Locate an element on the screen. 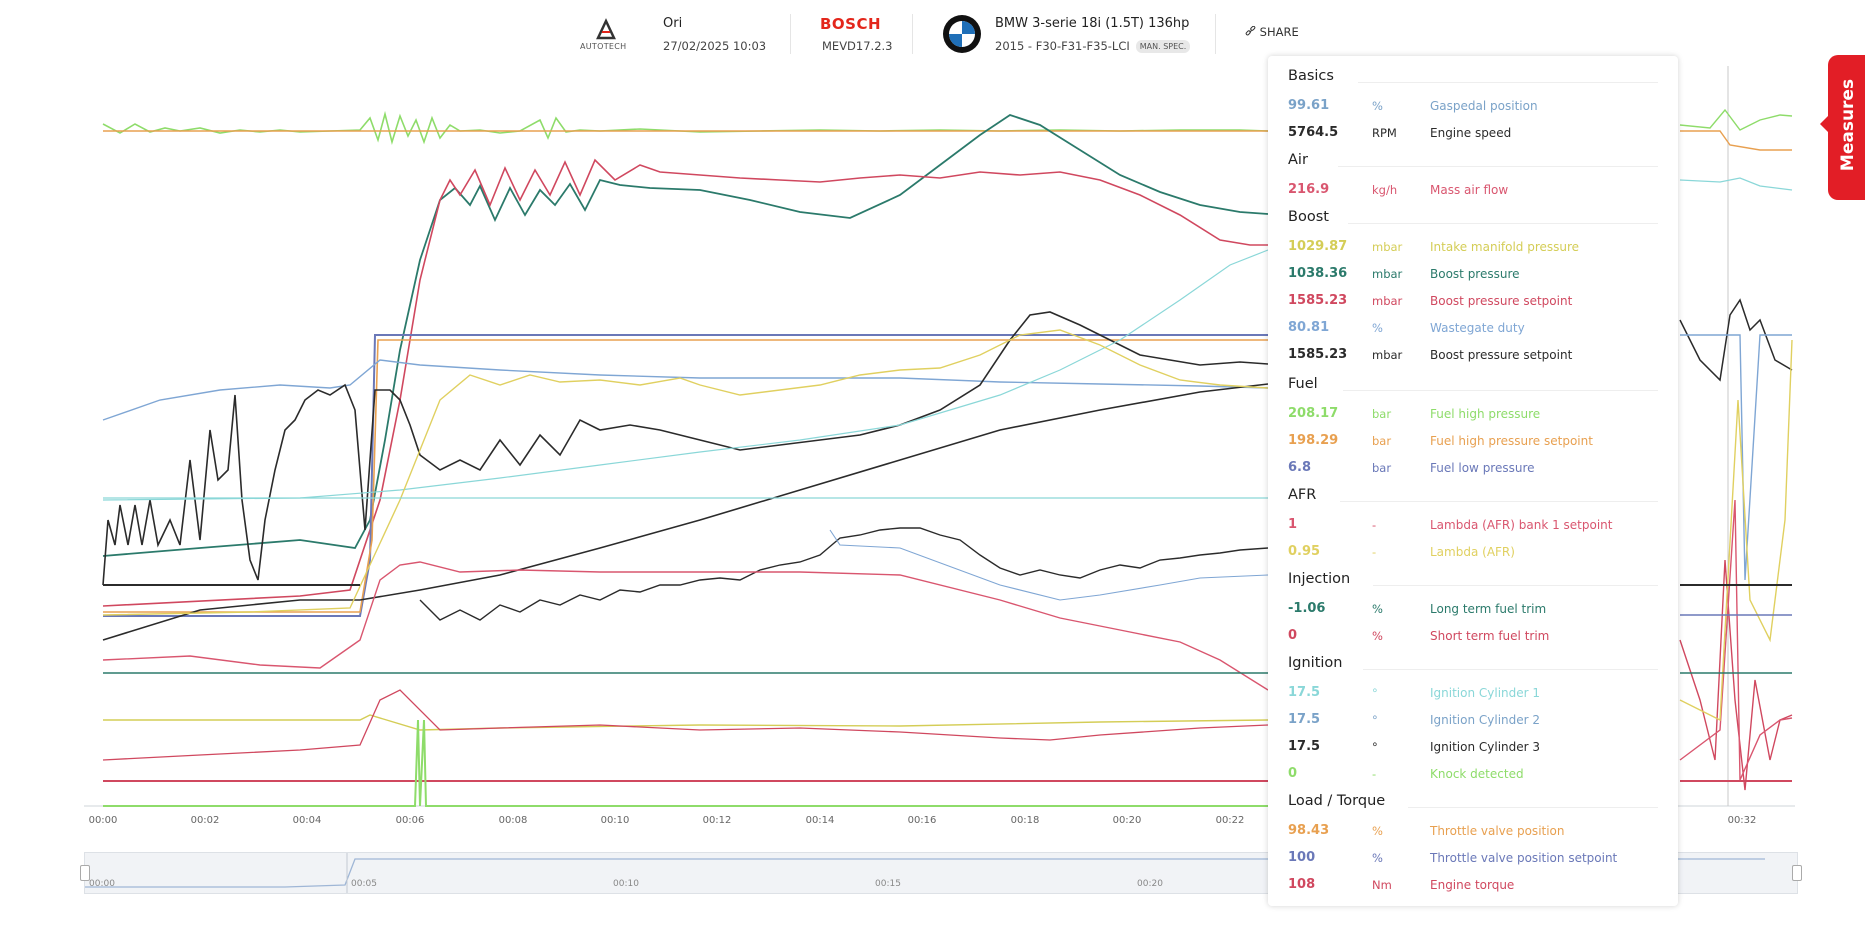 The image size is (1865, 939). overview-right-handle is located at coordinates (1797, 873).